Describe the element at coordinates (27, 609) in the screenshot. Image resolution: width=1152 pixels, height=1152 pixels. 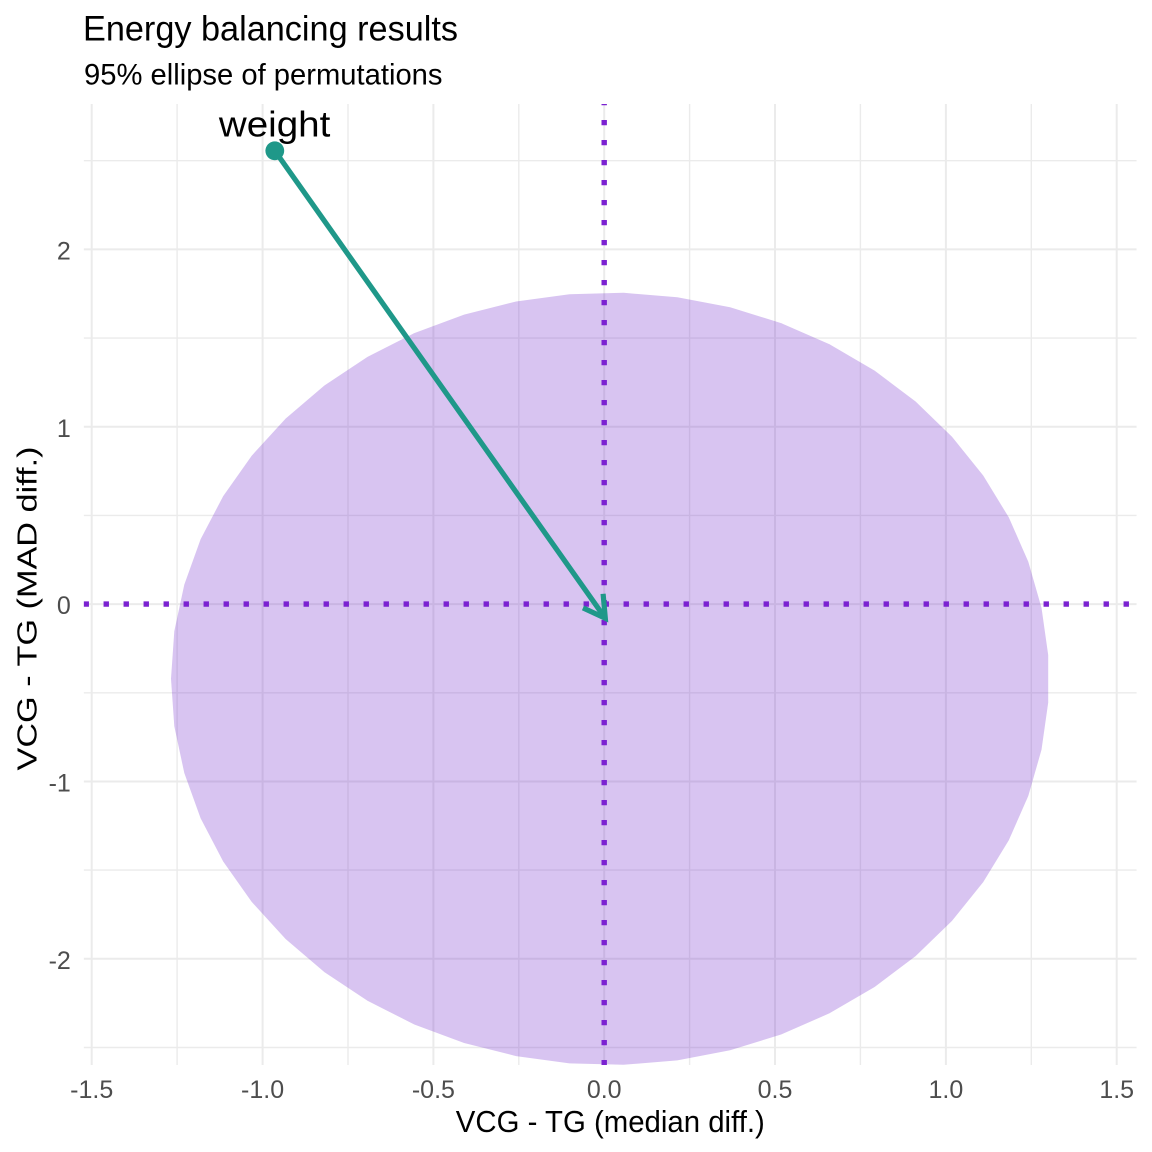
I see `svg-text: VCG - TG (MAD diff.)` at that location.